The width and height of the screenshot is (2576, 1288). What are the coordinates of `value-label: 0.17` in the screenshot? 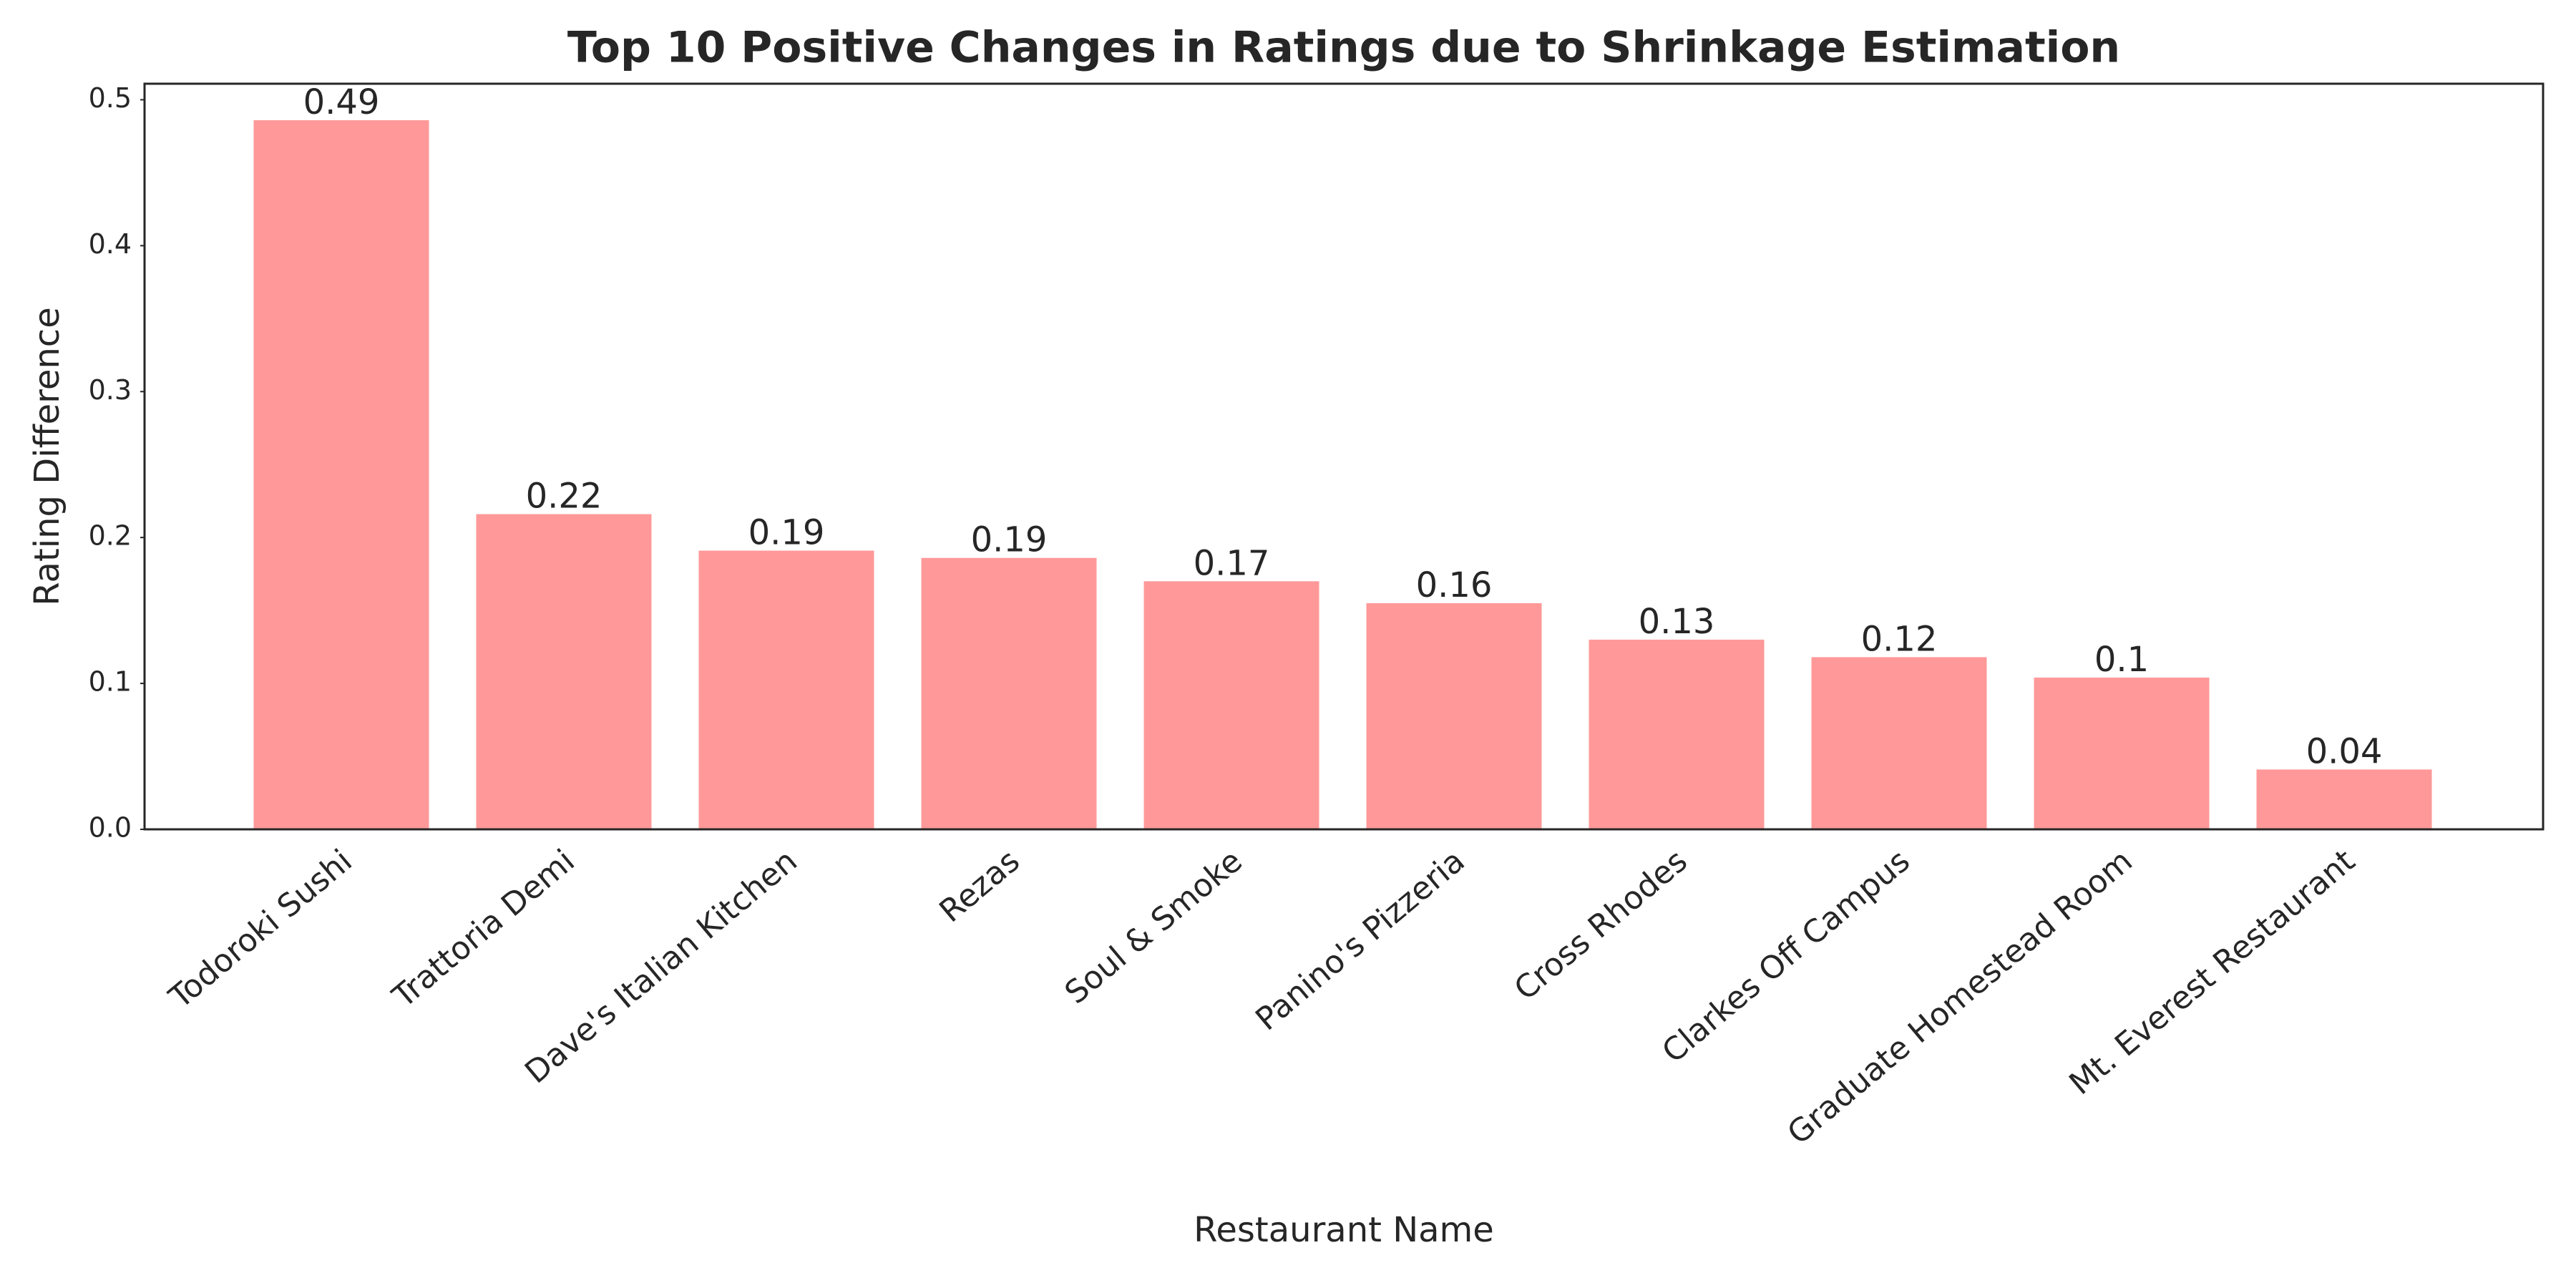 It's located at (1232, 563).